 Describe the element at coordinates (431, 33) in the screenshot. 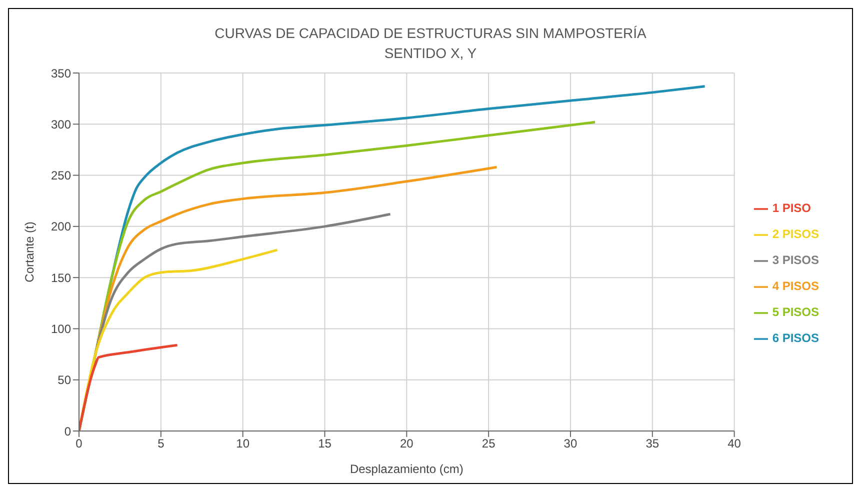

I see `chart-title: CURVAS DE CAPACIDAD DE ESTRUCTURAS SIN MAMPOSTERÍA` at that location.